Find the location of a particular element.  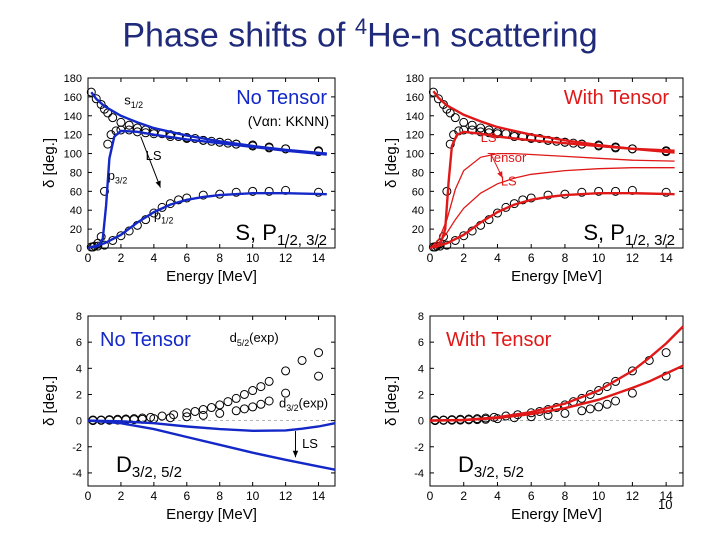

annotation: Tensor is located at coordinates (507, 157).